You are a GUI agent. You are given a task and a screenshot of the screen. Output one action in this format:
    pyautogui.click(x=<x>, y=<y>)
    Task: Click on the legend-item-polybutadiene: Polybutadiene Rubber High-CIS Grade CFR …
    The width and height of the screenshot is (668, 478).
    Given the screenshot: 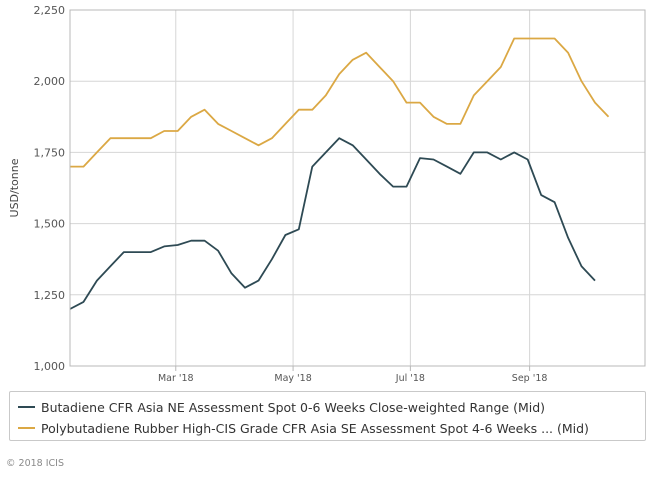 What is the action you would take?
    pyautogui.click(x=303, y=428)
    